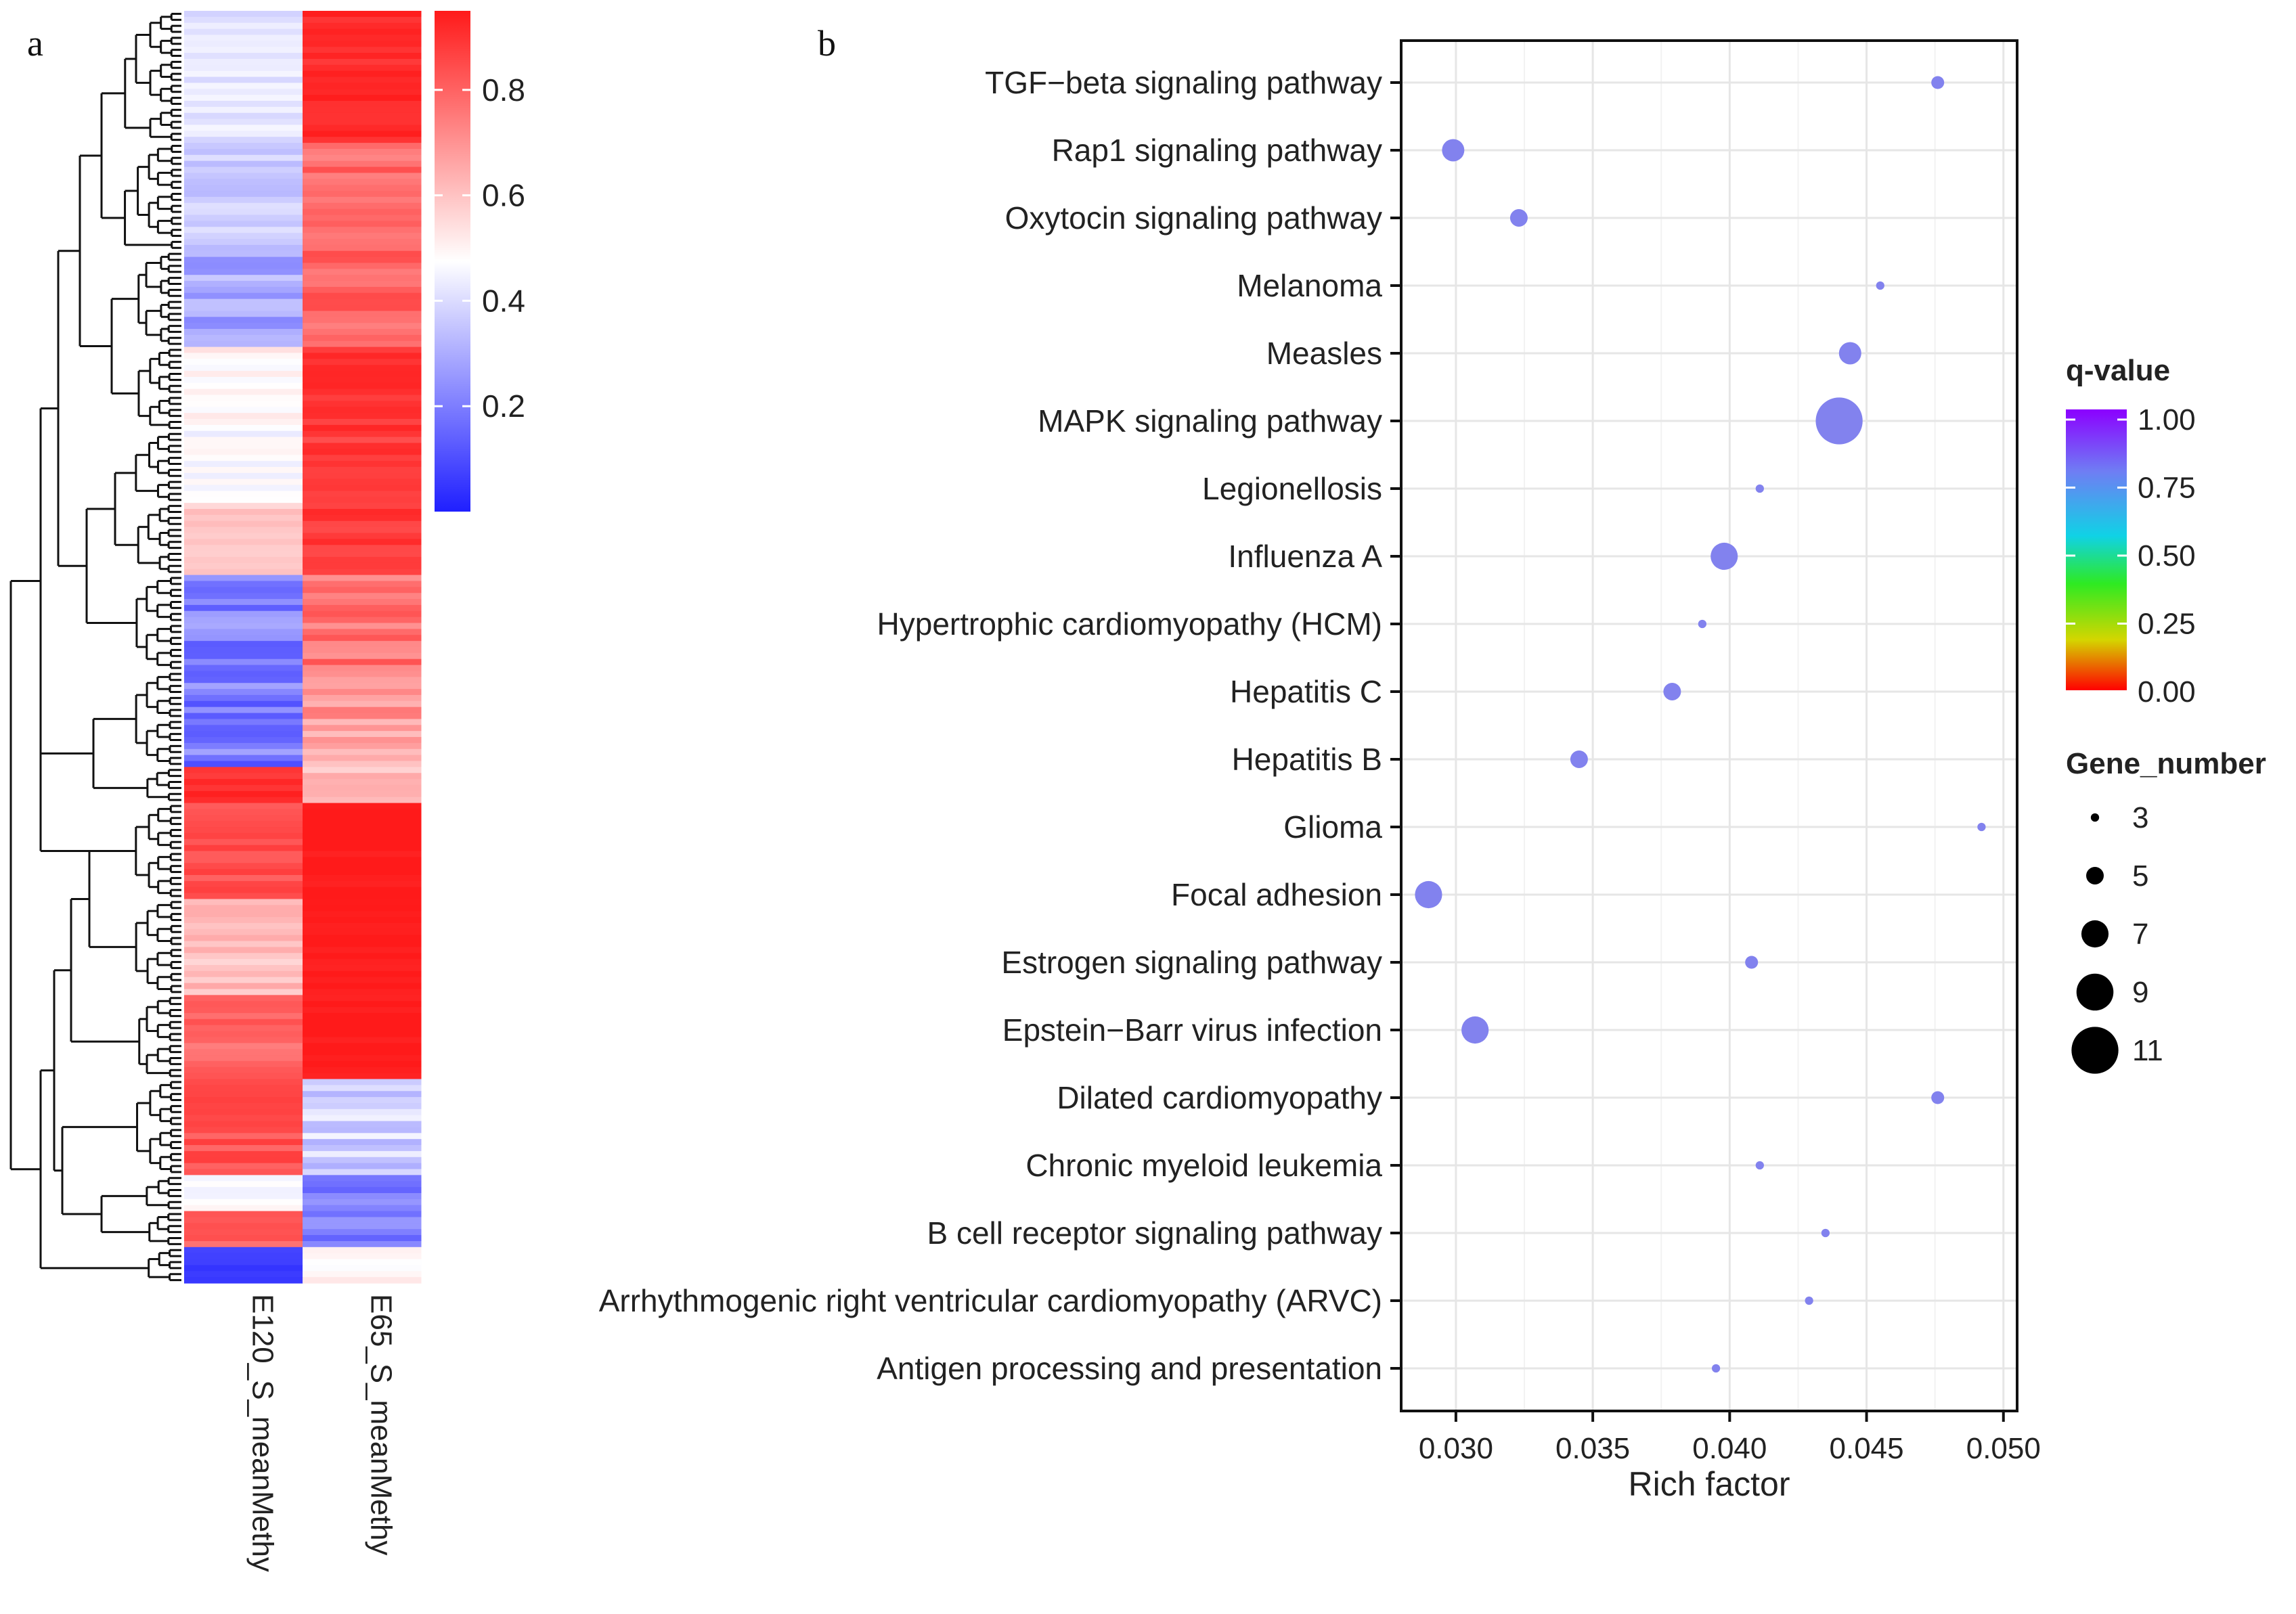 This screenshot has width=2296, height=1614. Describe the element at coordinates (2117, 937) in the screenshot. I see `legend-gene-number: 3 5 7 9 11` at that location.